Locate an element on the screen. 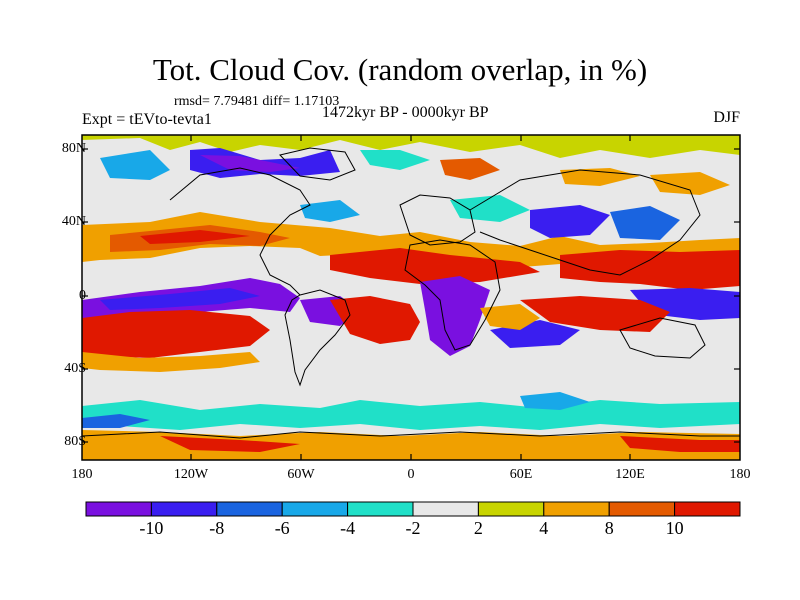  southern-ocean-cyan is located at coordinates (411, 415).